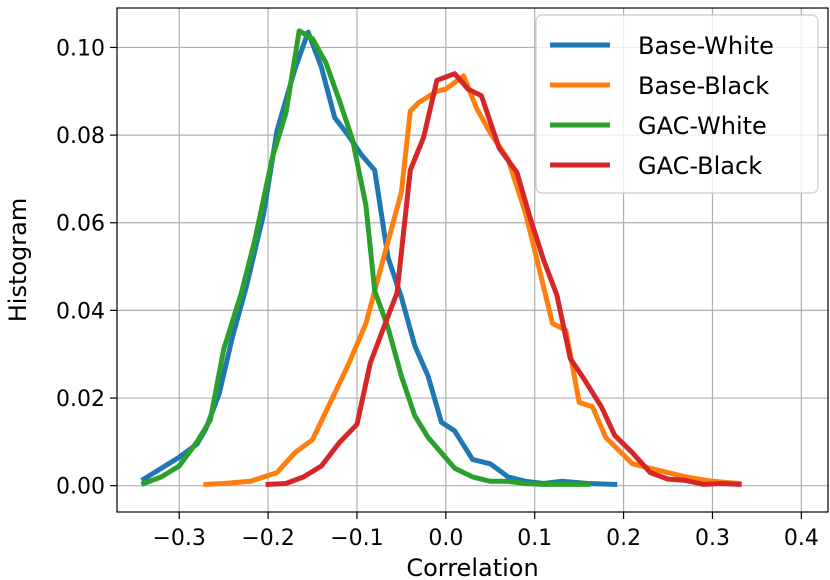 This screenshot has height=580, width=830. What do you see at coordinates (801, 538) in the screenshot?
I see `x-tick-label: 0.4` at bounding box center [801, 538].